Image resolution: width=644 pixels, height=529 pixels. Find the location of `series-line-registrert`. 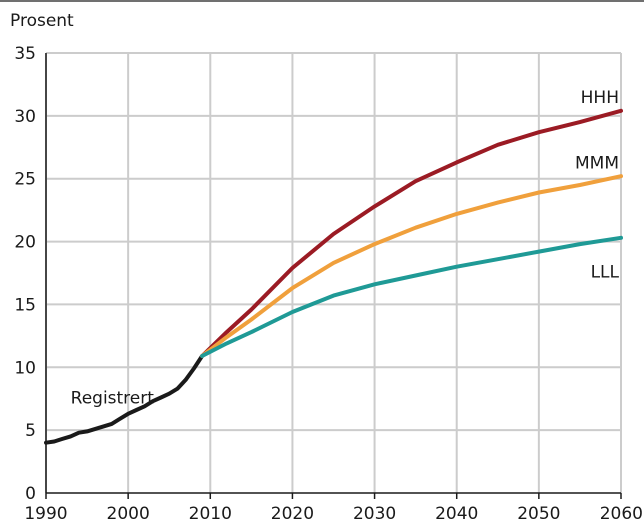

series-line-registrert is located at coordinates (124, 399).